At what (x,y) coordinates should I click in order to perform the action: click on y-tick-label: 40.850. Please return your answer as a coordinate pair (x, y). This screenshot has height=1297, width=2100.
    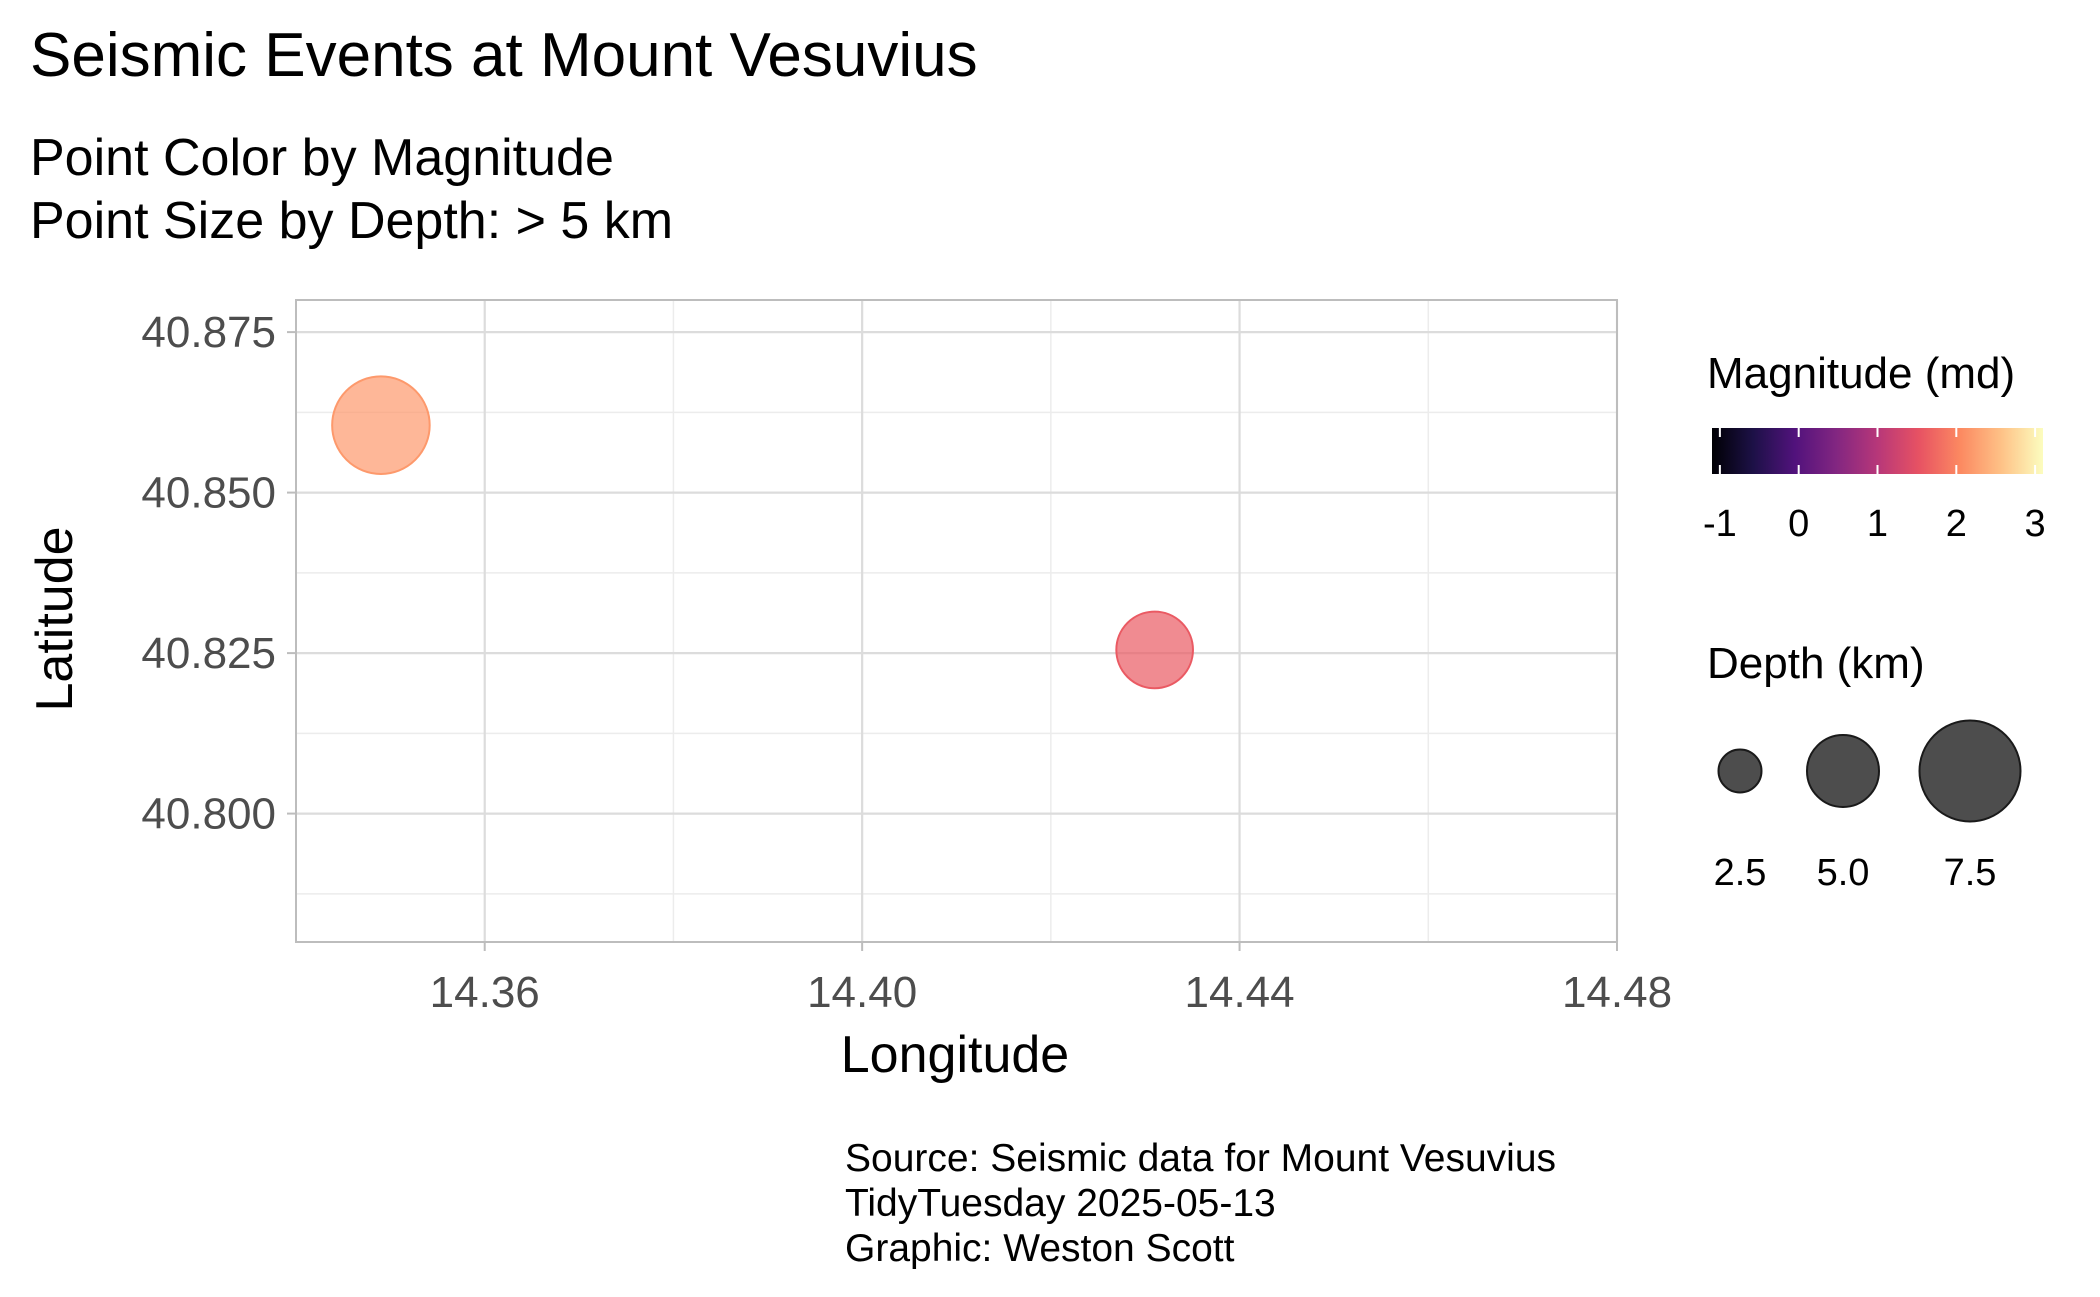
    Looking at the image, I should click on (208, 493).